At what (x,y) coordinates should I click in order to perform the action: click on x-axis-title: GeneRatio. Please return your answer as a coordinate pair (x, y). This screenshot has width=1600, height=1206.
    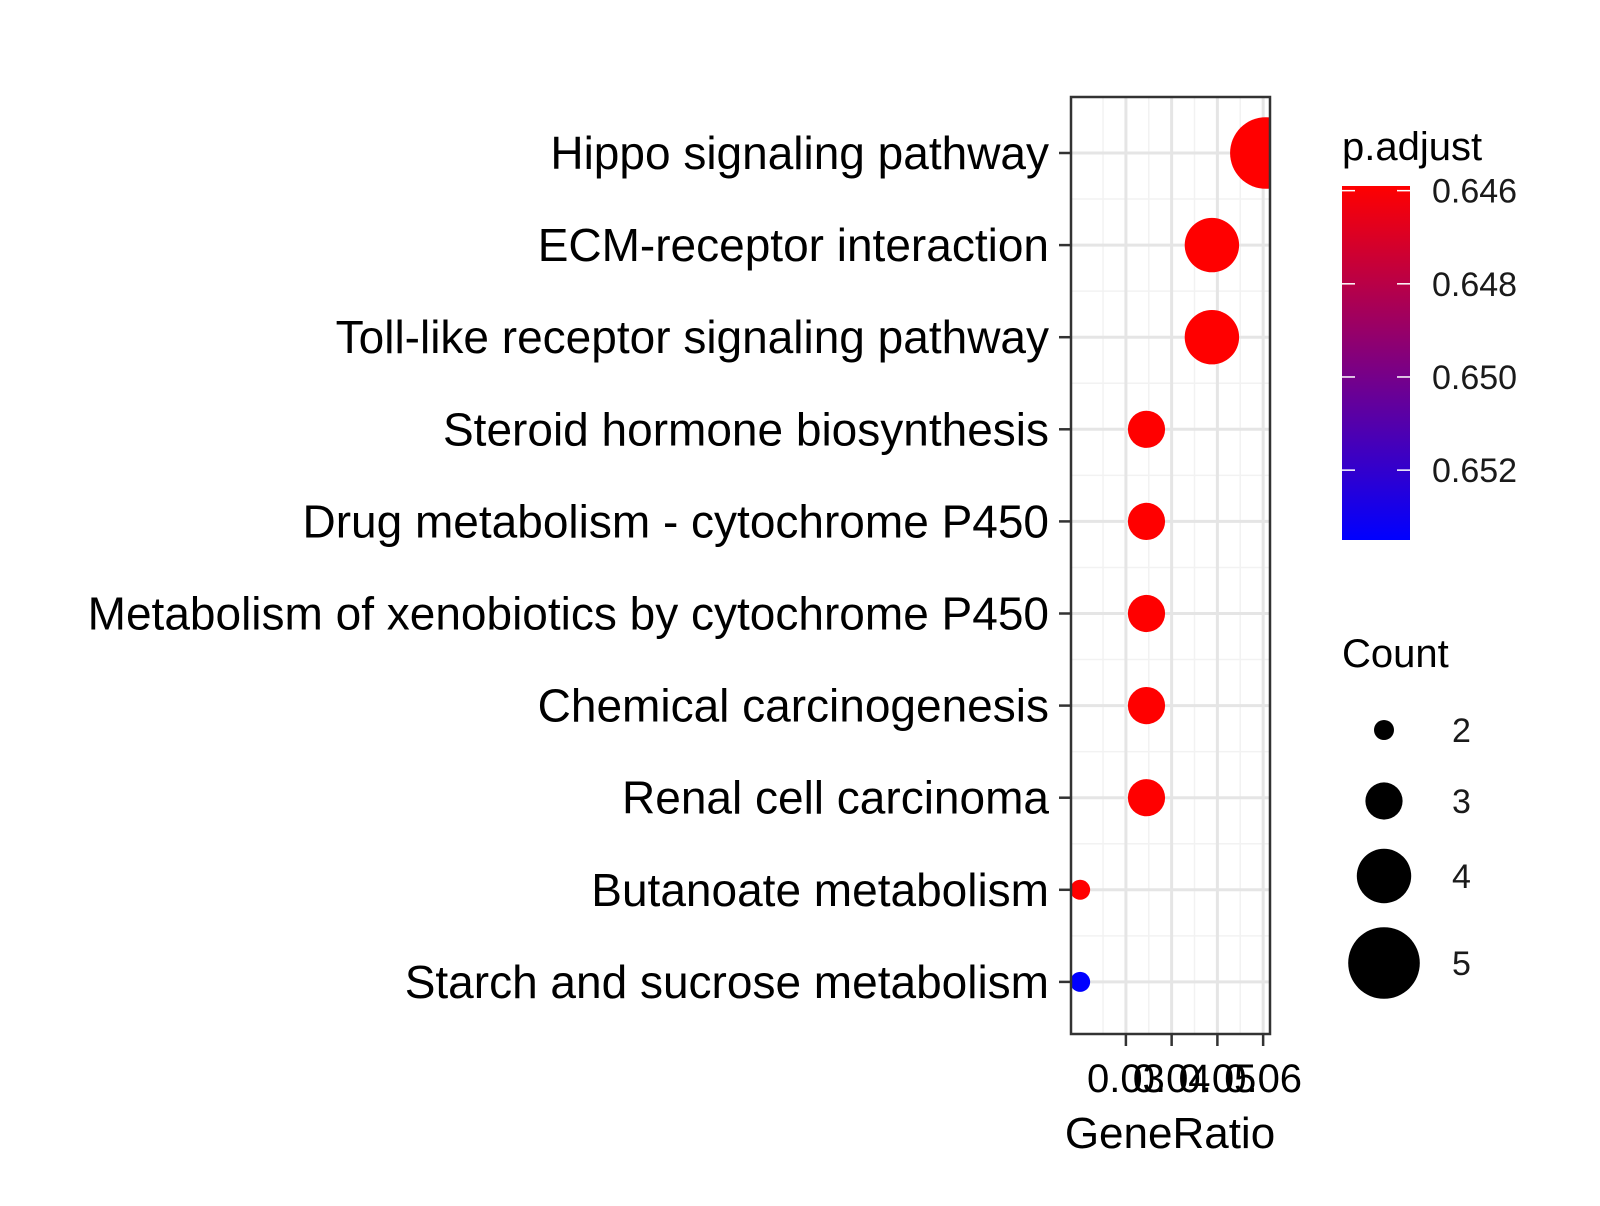
    Looking at the image, I should click on (1170, 1133).